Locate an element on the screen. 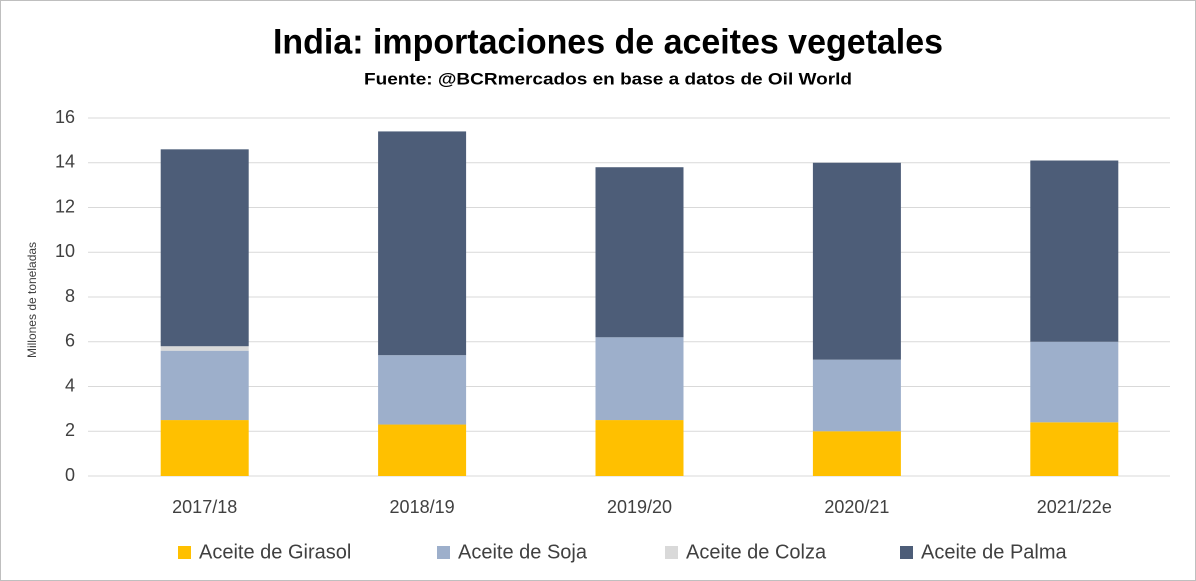  y-tick-label: 2 is located at coordinates (70, 430).